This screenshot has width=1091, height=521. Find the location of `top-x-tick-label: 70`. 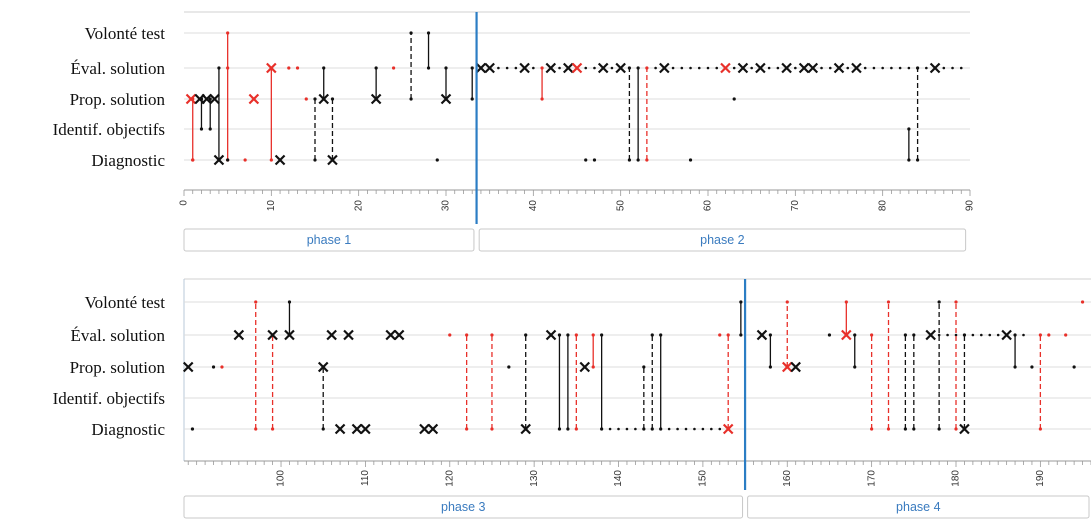

top-x-tick-label: 70 is located at coordinates (795, 206).